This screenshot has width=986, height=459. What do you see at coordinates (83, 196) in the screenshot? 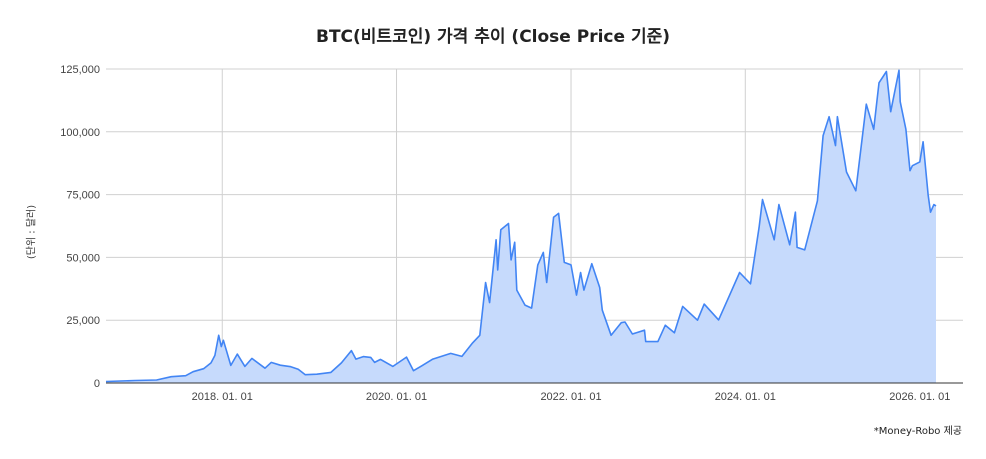
I see `y-tick-label: 75,000` at bounding box center [83, 196].